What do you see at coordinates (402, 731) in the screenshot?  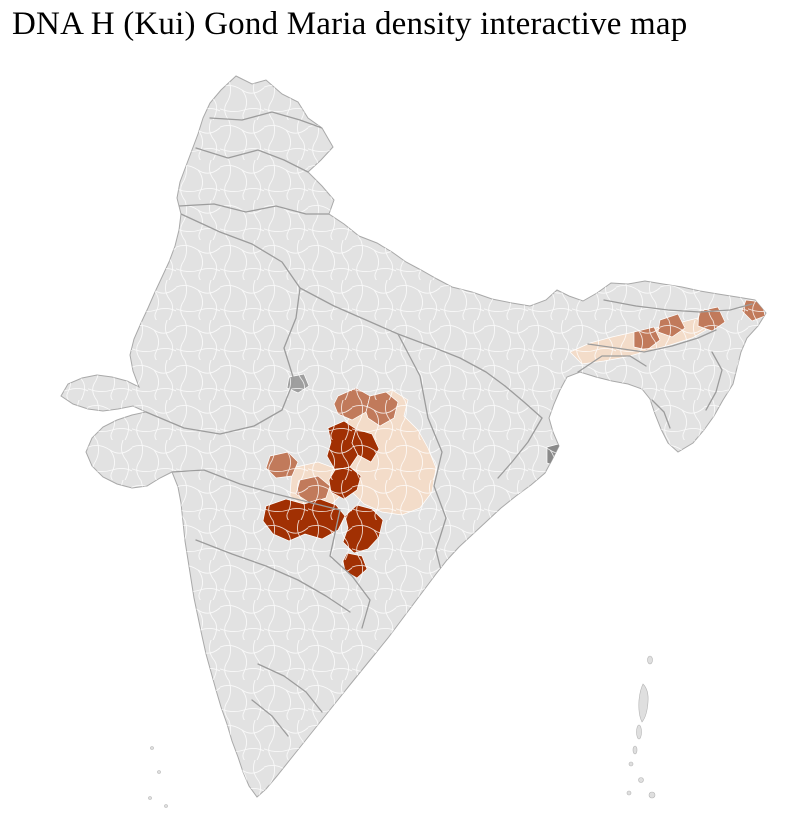 I see `islands` at bounding box center [402, 731].